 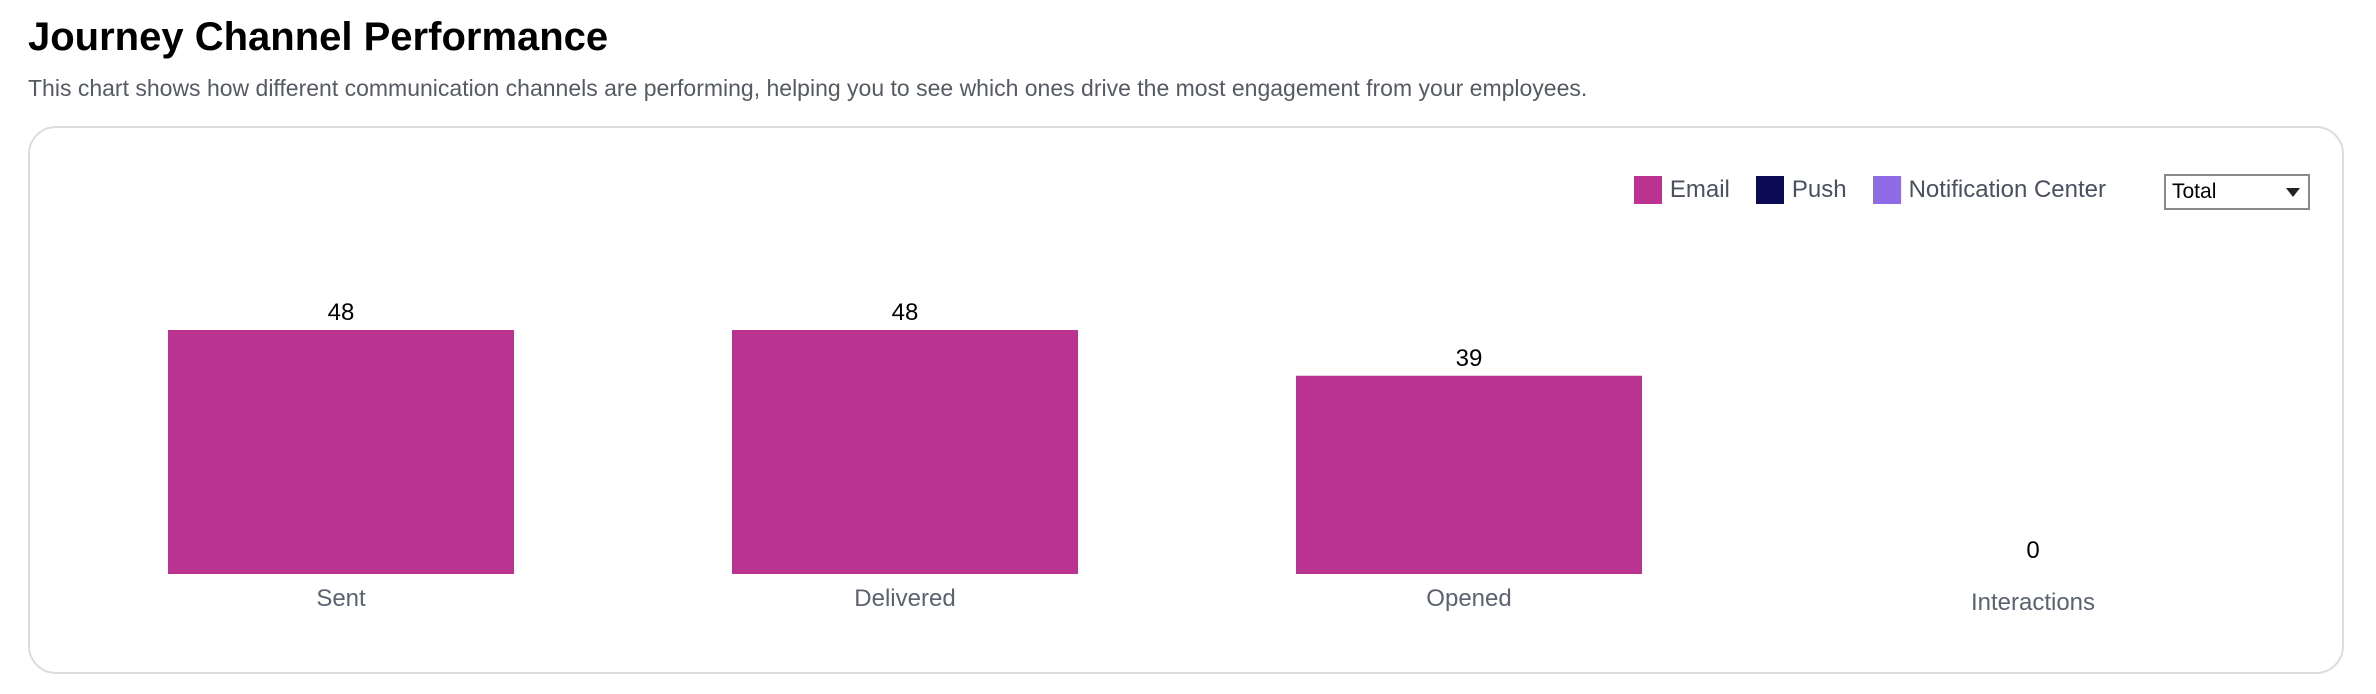 I want to click on bar-opened, so click(x=1469, y=474).